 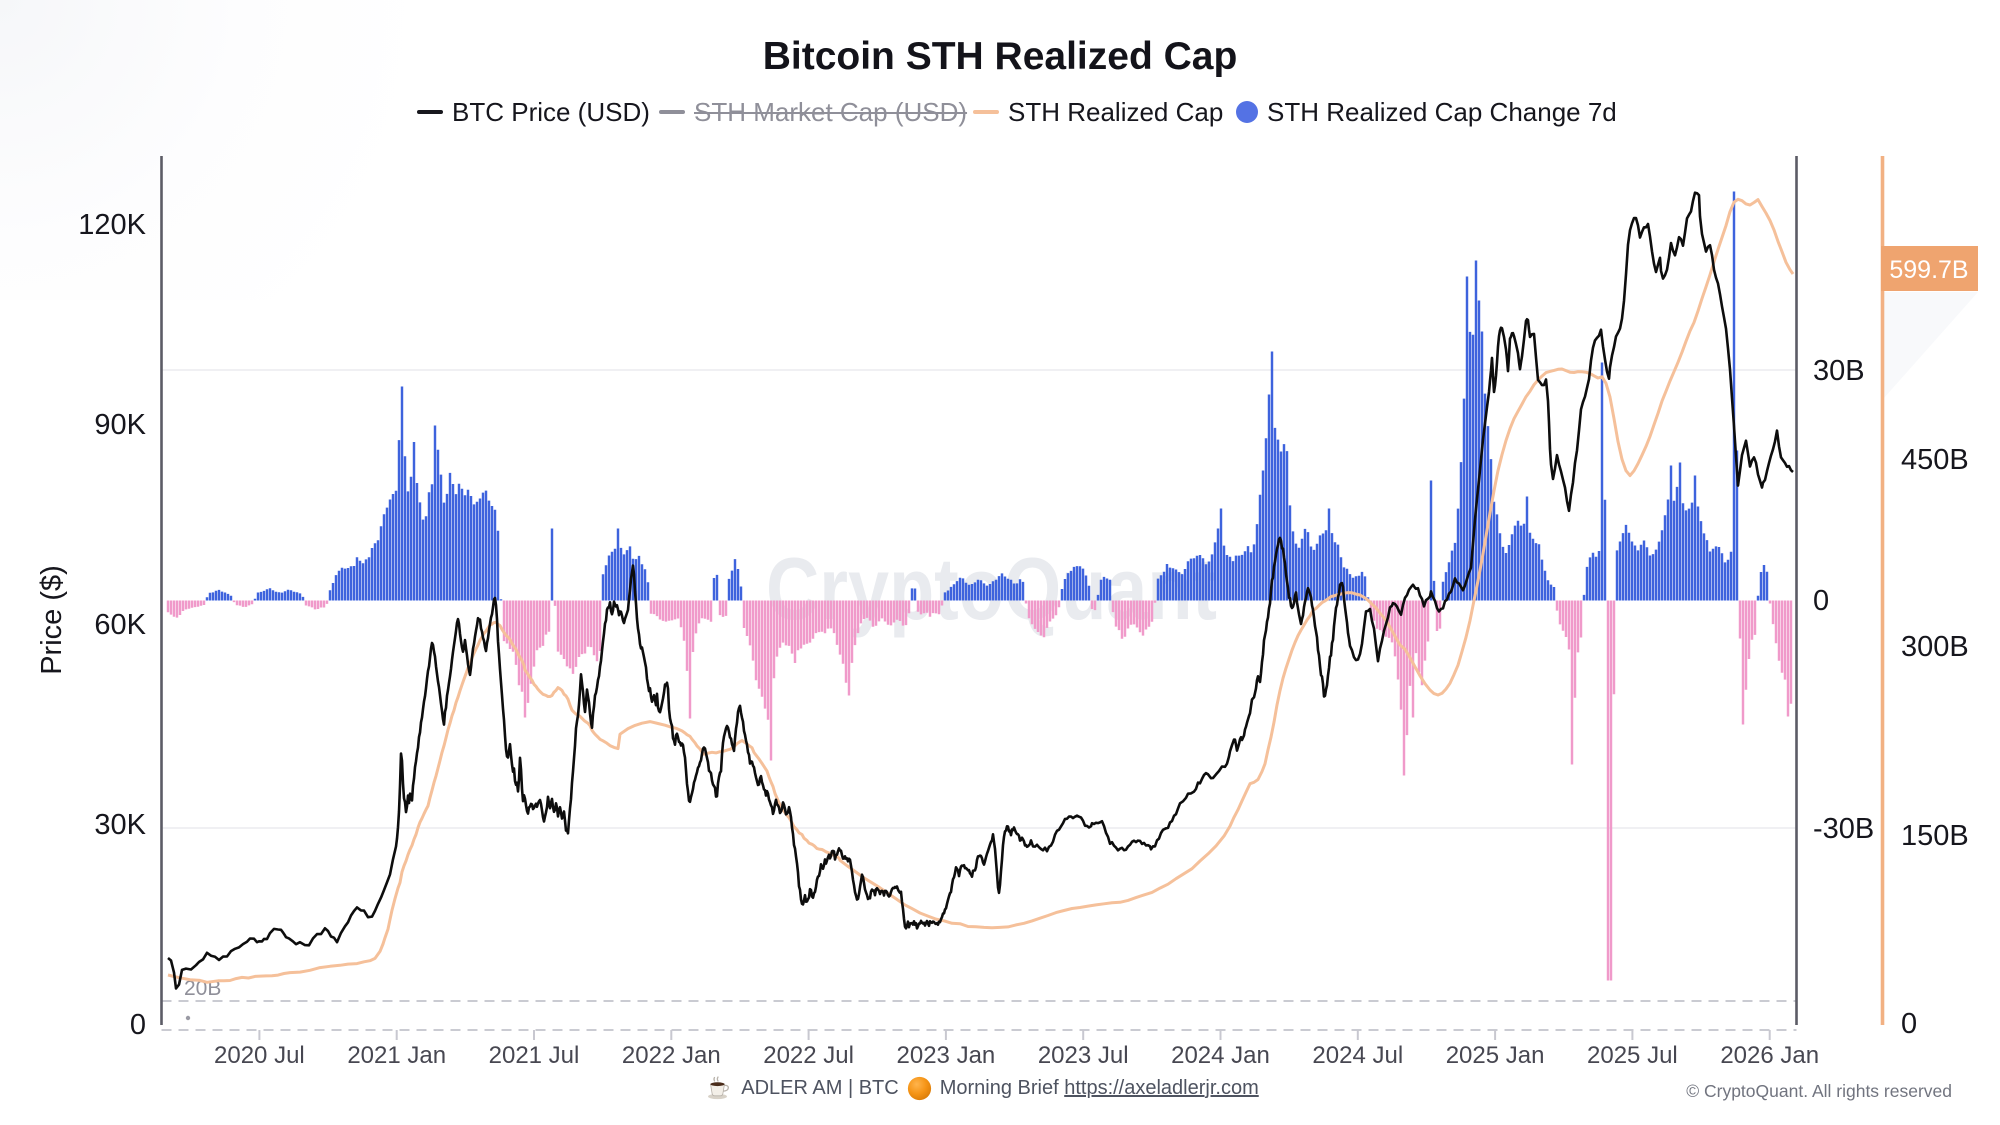 What do you see at coordinates (1769, 1055) in the screenshot?
I see `svg-text: 2026 Jan` at bounding box center [1769, 1055].